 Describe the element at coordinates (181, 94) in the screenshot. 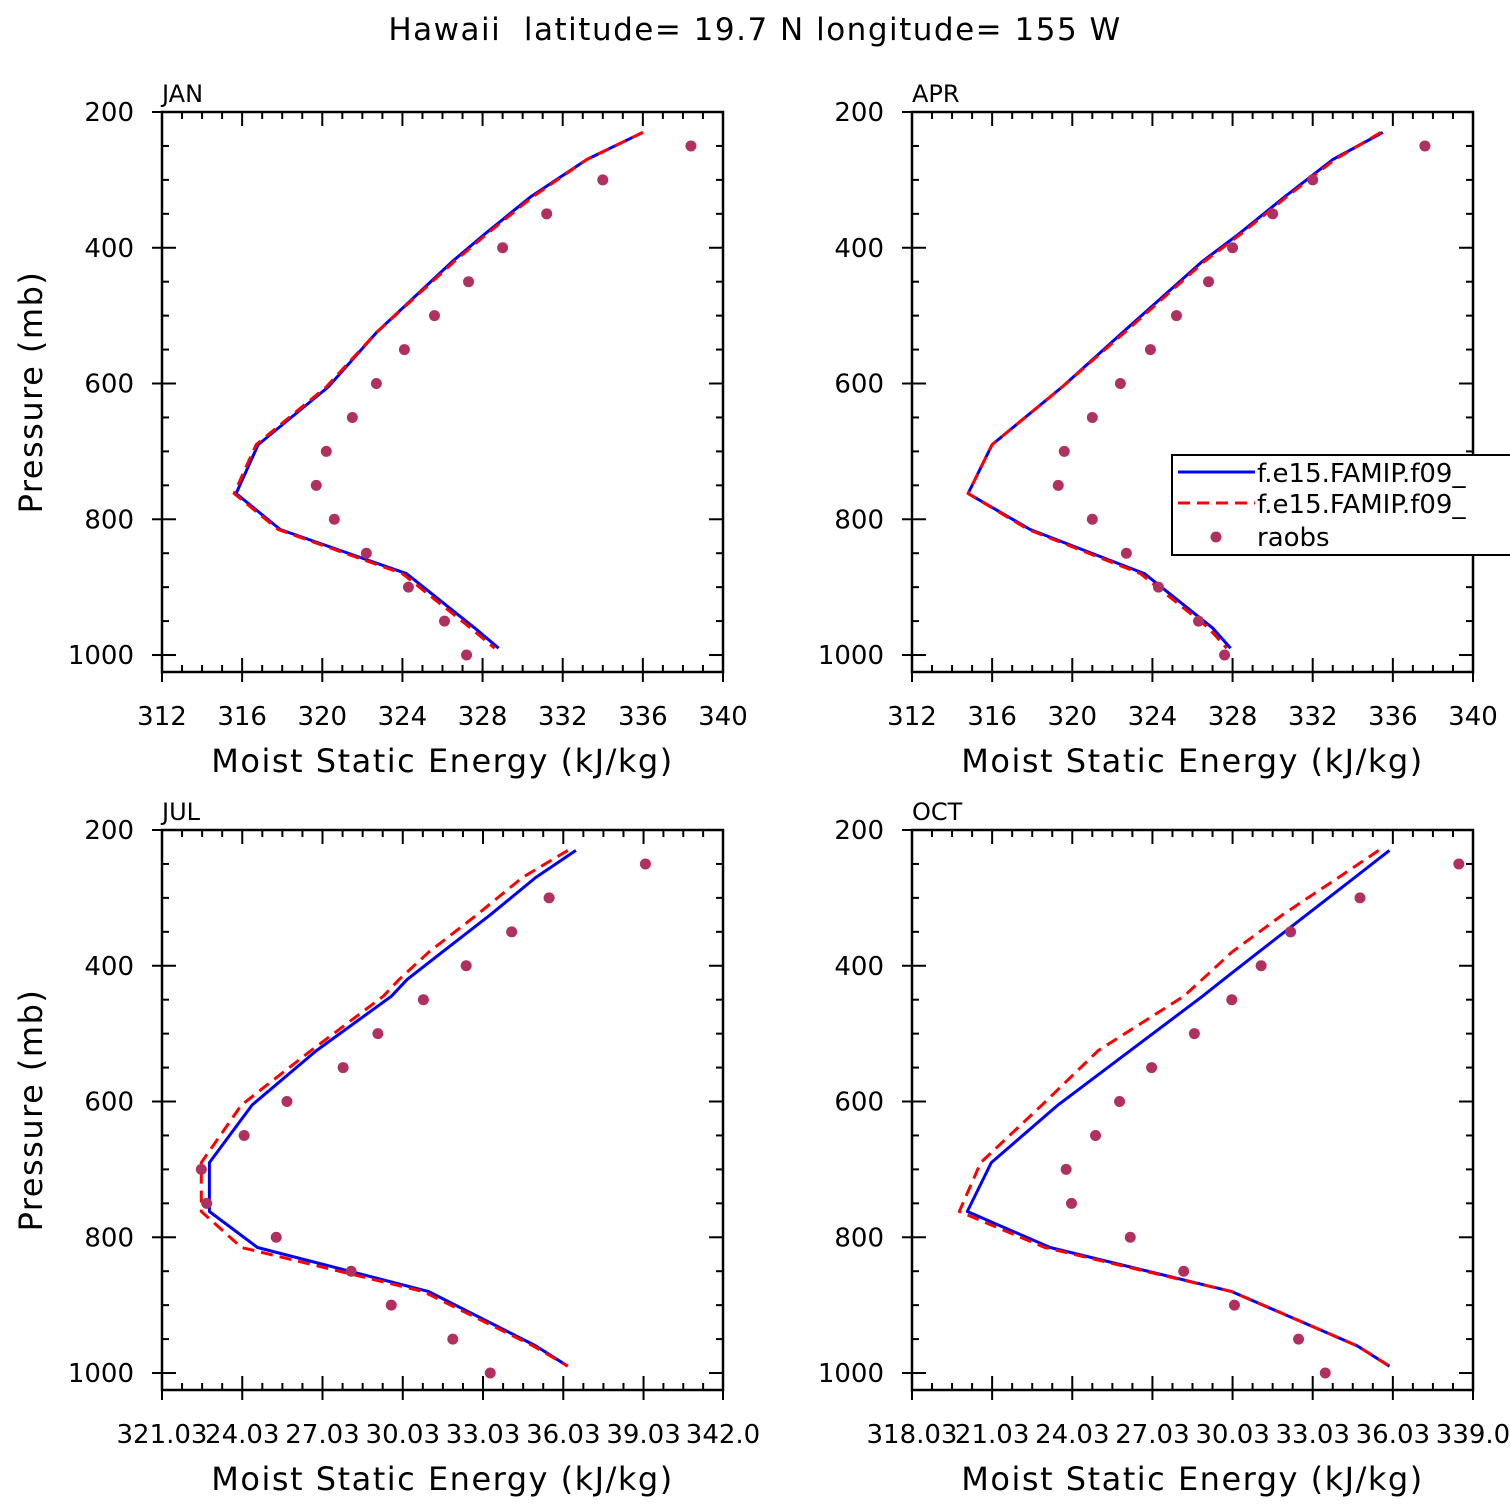

I see `panel-label: JAN` at that location.